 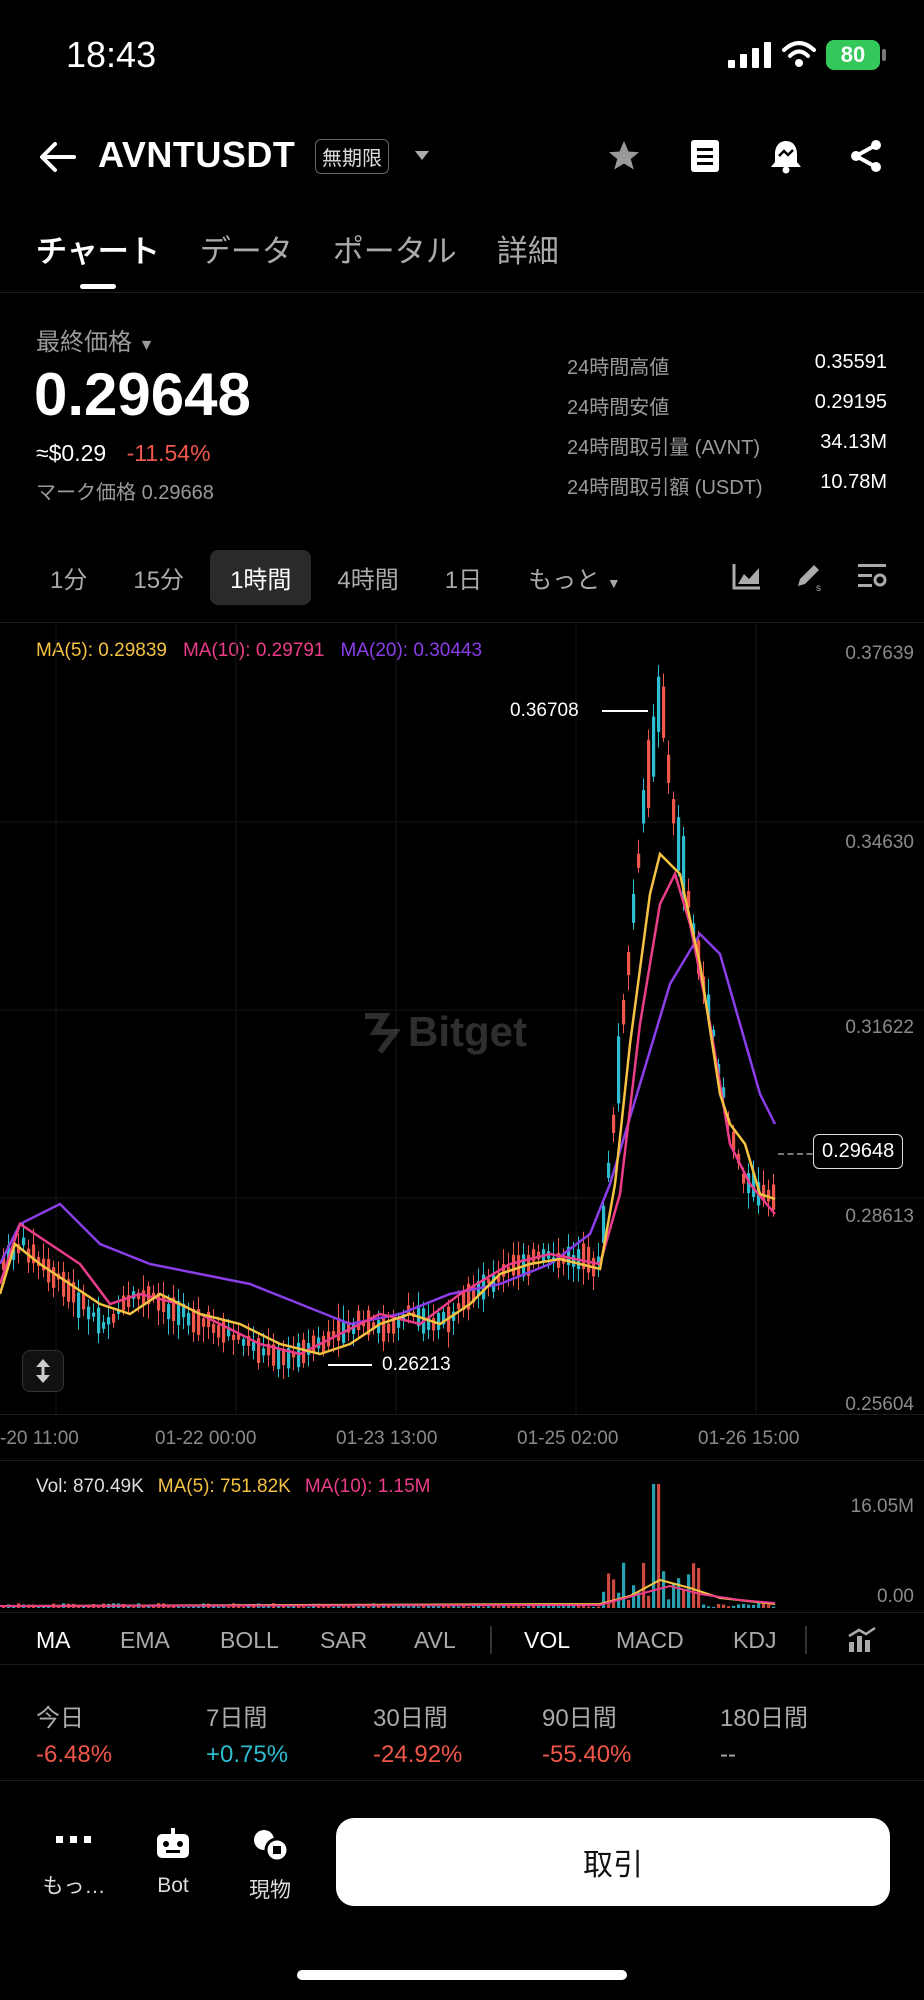 What do you see at coordinates (527, 251) in the screenshot?
I see `tab-details: 詳細` at bounding box center [527, 251].